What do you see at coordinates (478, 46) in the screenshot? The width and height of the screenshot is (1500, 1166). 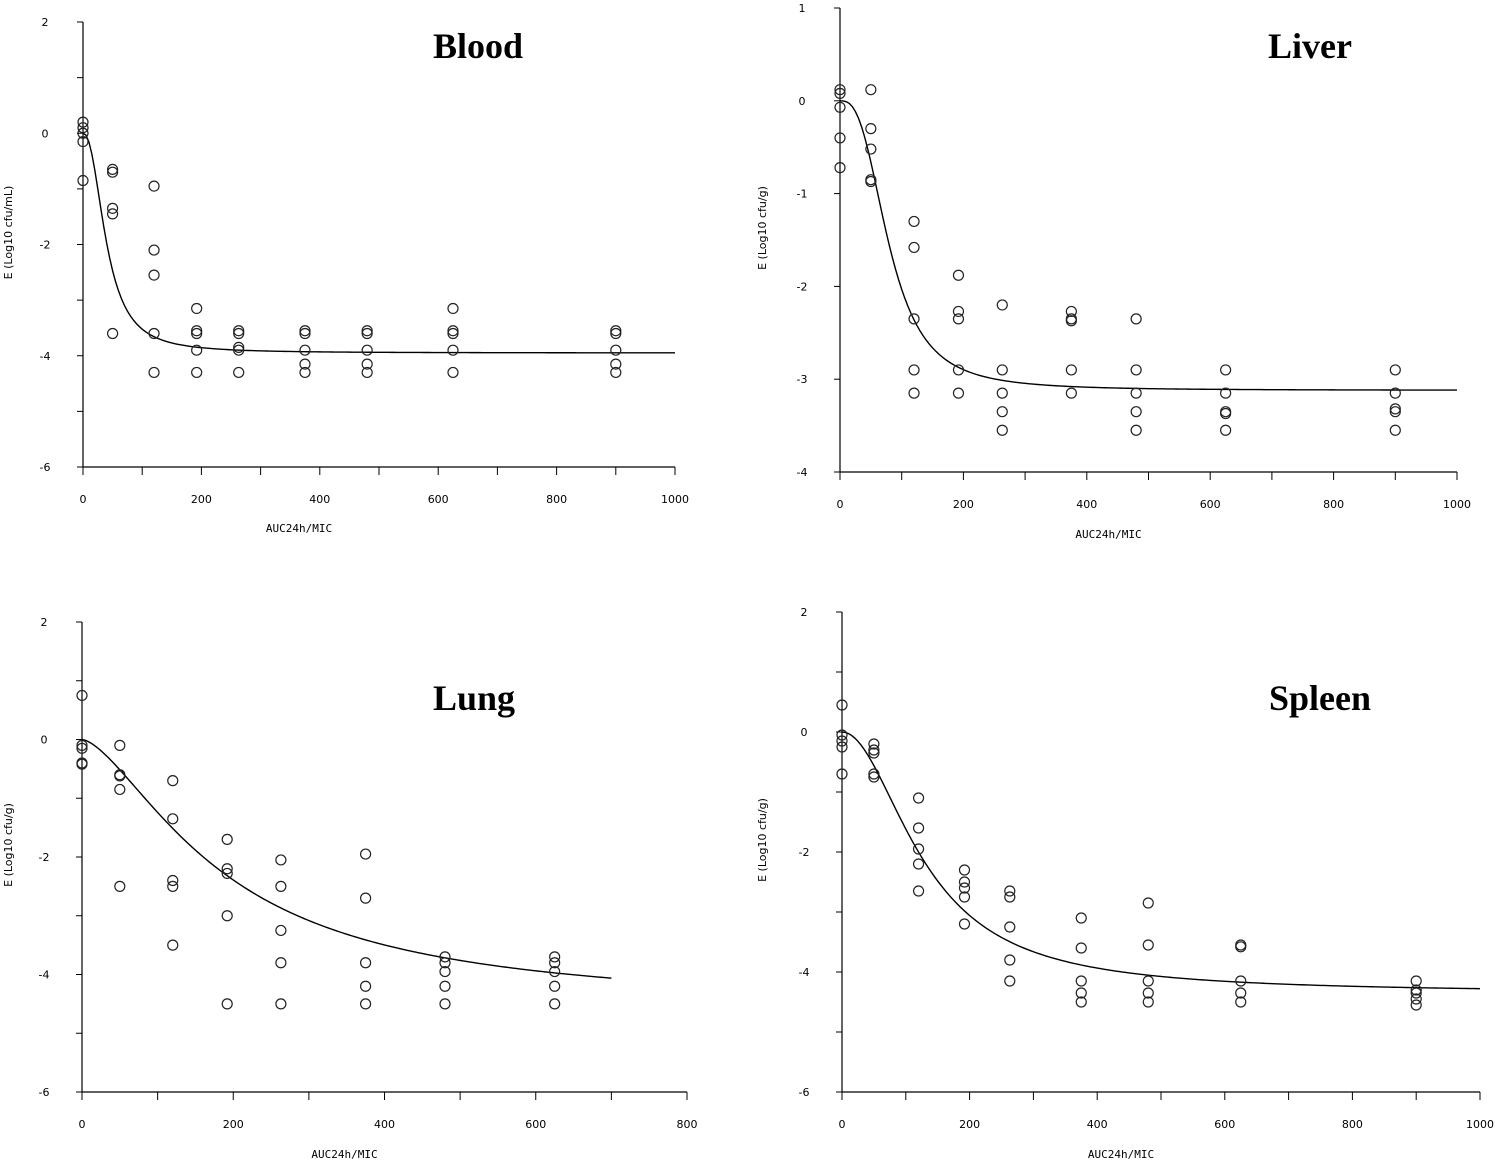 I see `chart-title: Blood` at bounding box center [478, 46].